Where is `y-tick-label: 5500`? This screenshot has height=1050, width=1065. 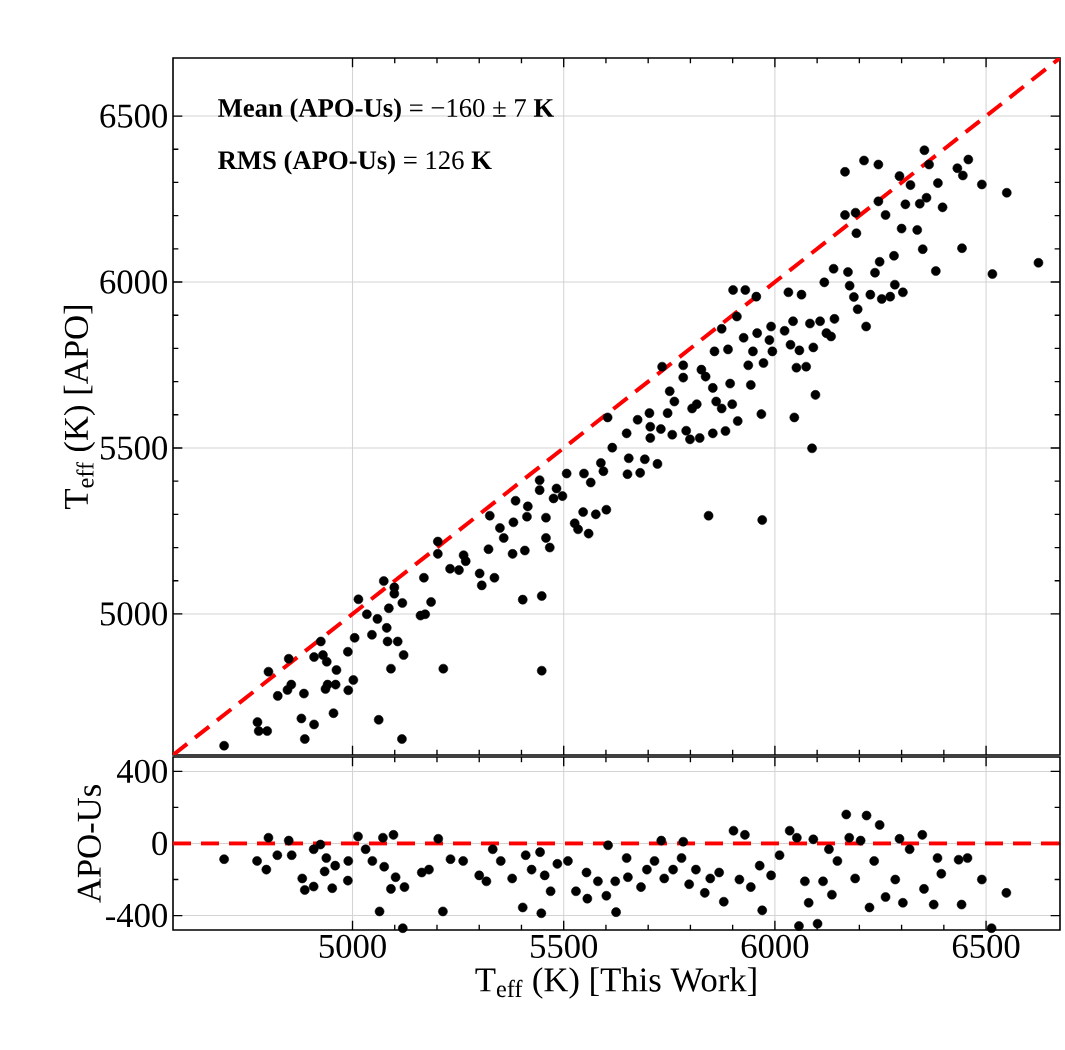
y-tick-label: 5500 is located at coordinates (133, 448).